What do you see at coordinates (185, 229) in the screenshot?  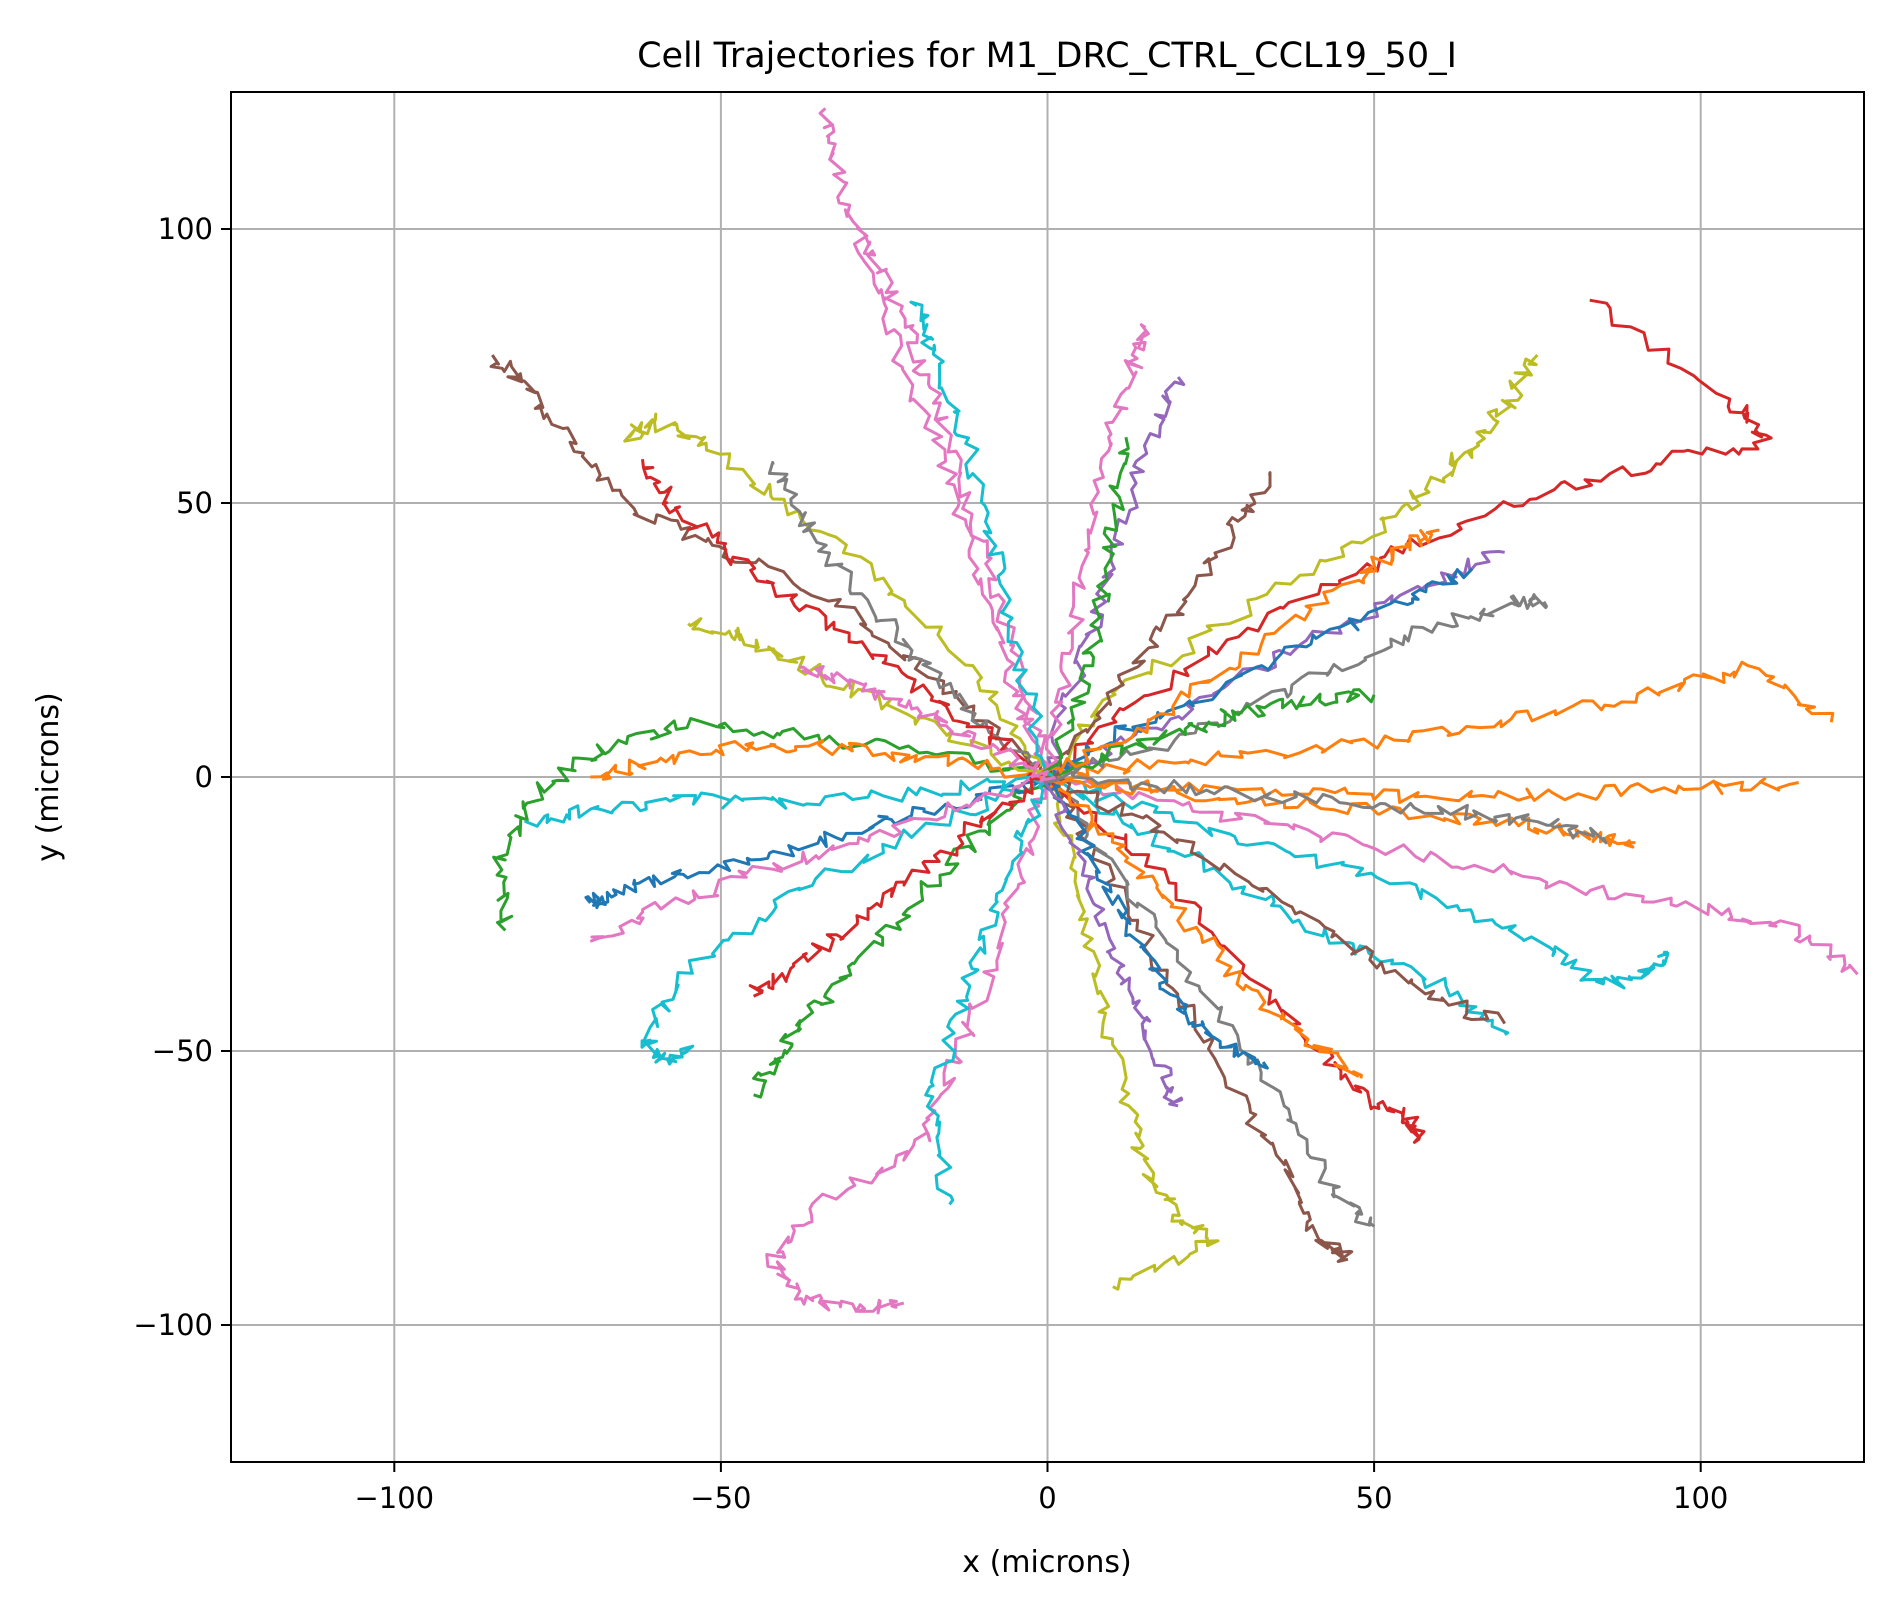 I see `y-tick-label: 100` at bounding box center [185, 229].